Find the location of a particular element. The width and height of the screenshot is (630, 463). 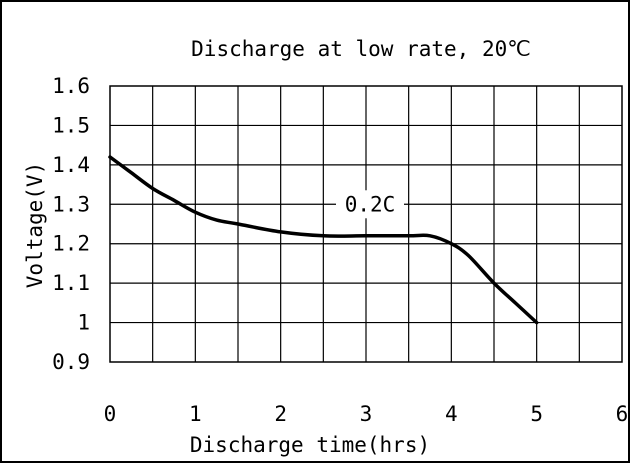

y-tick-label: 1.2 is located at coordinates (71, 244).